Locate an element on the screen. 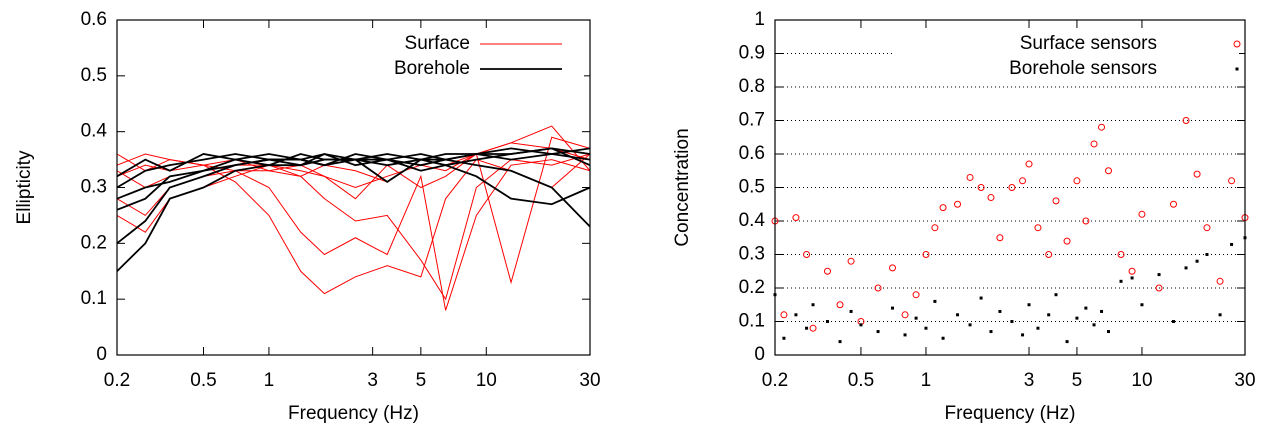 The image size is (1268, 432). x-tick-label: 0.2 is located at coordinates (775, 380).